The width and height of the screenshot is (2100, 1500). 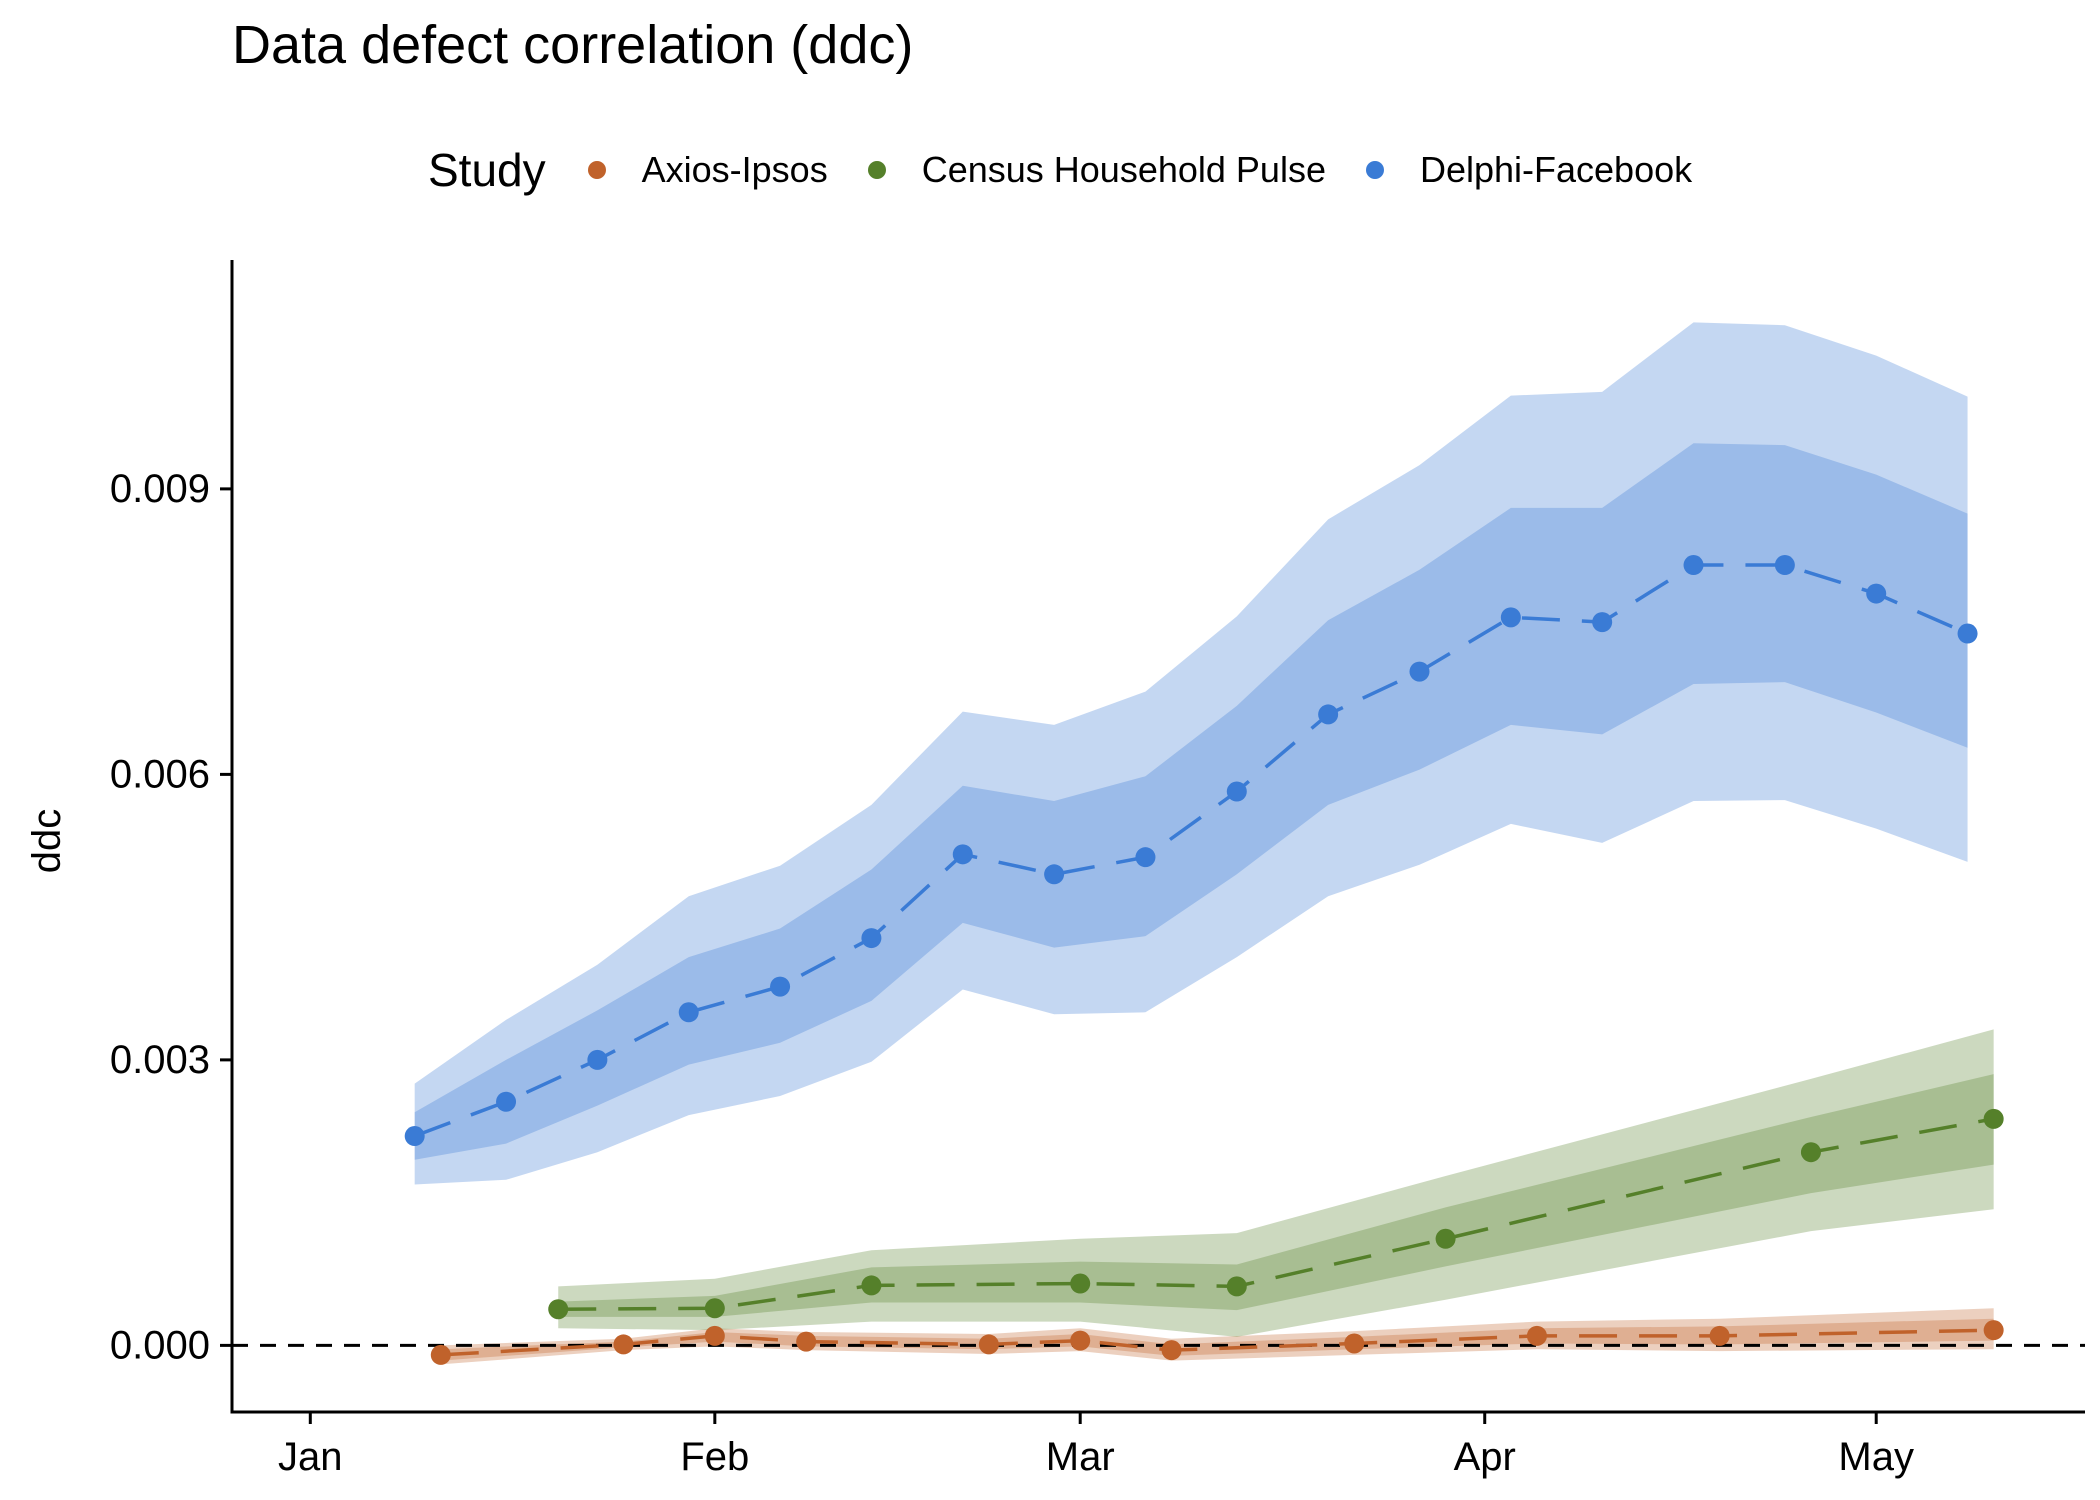 I want to click on y-tick-label: 0.009, so click(x=160, y=489).